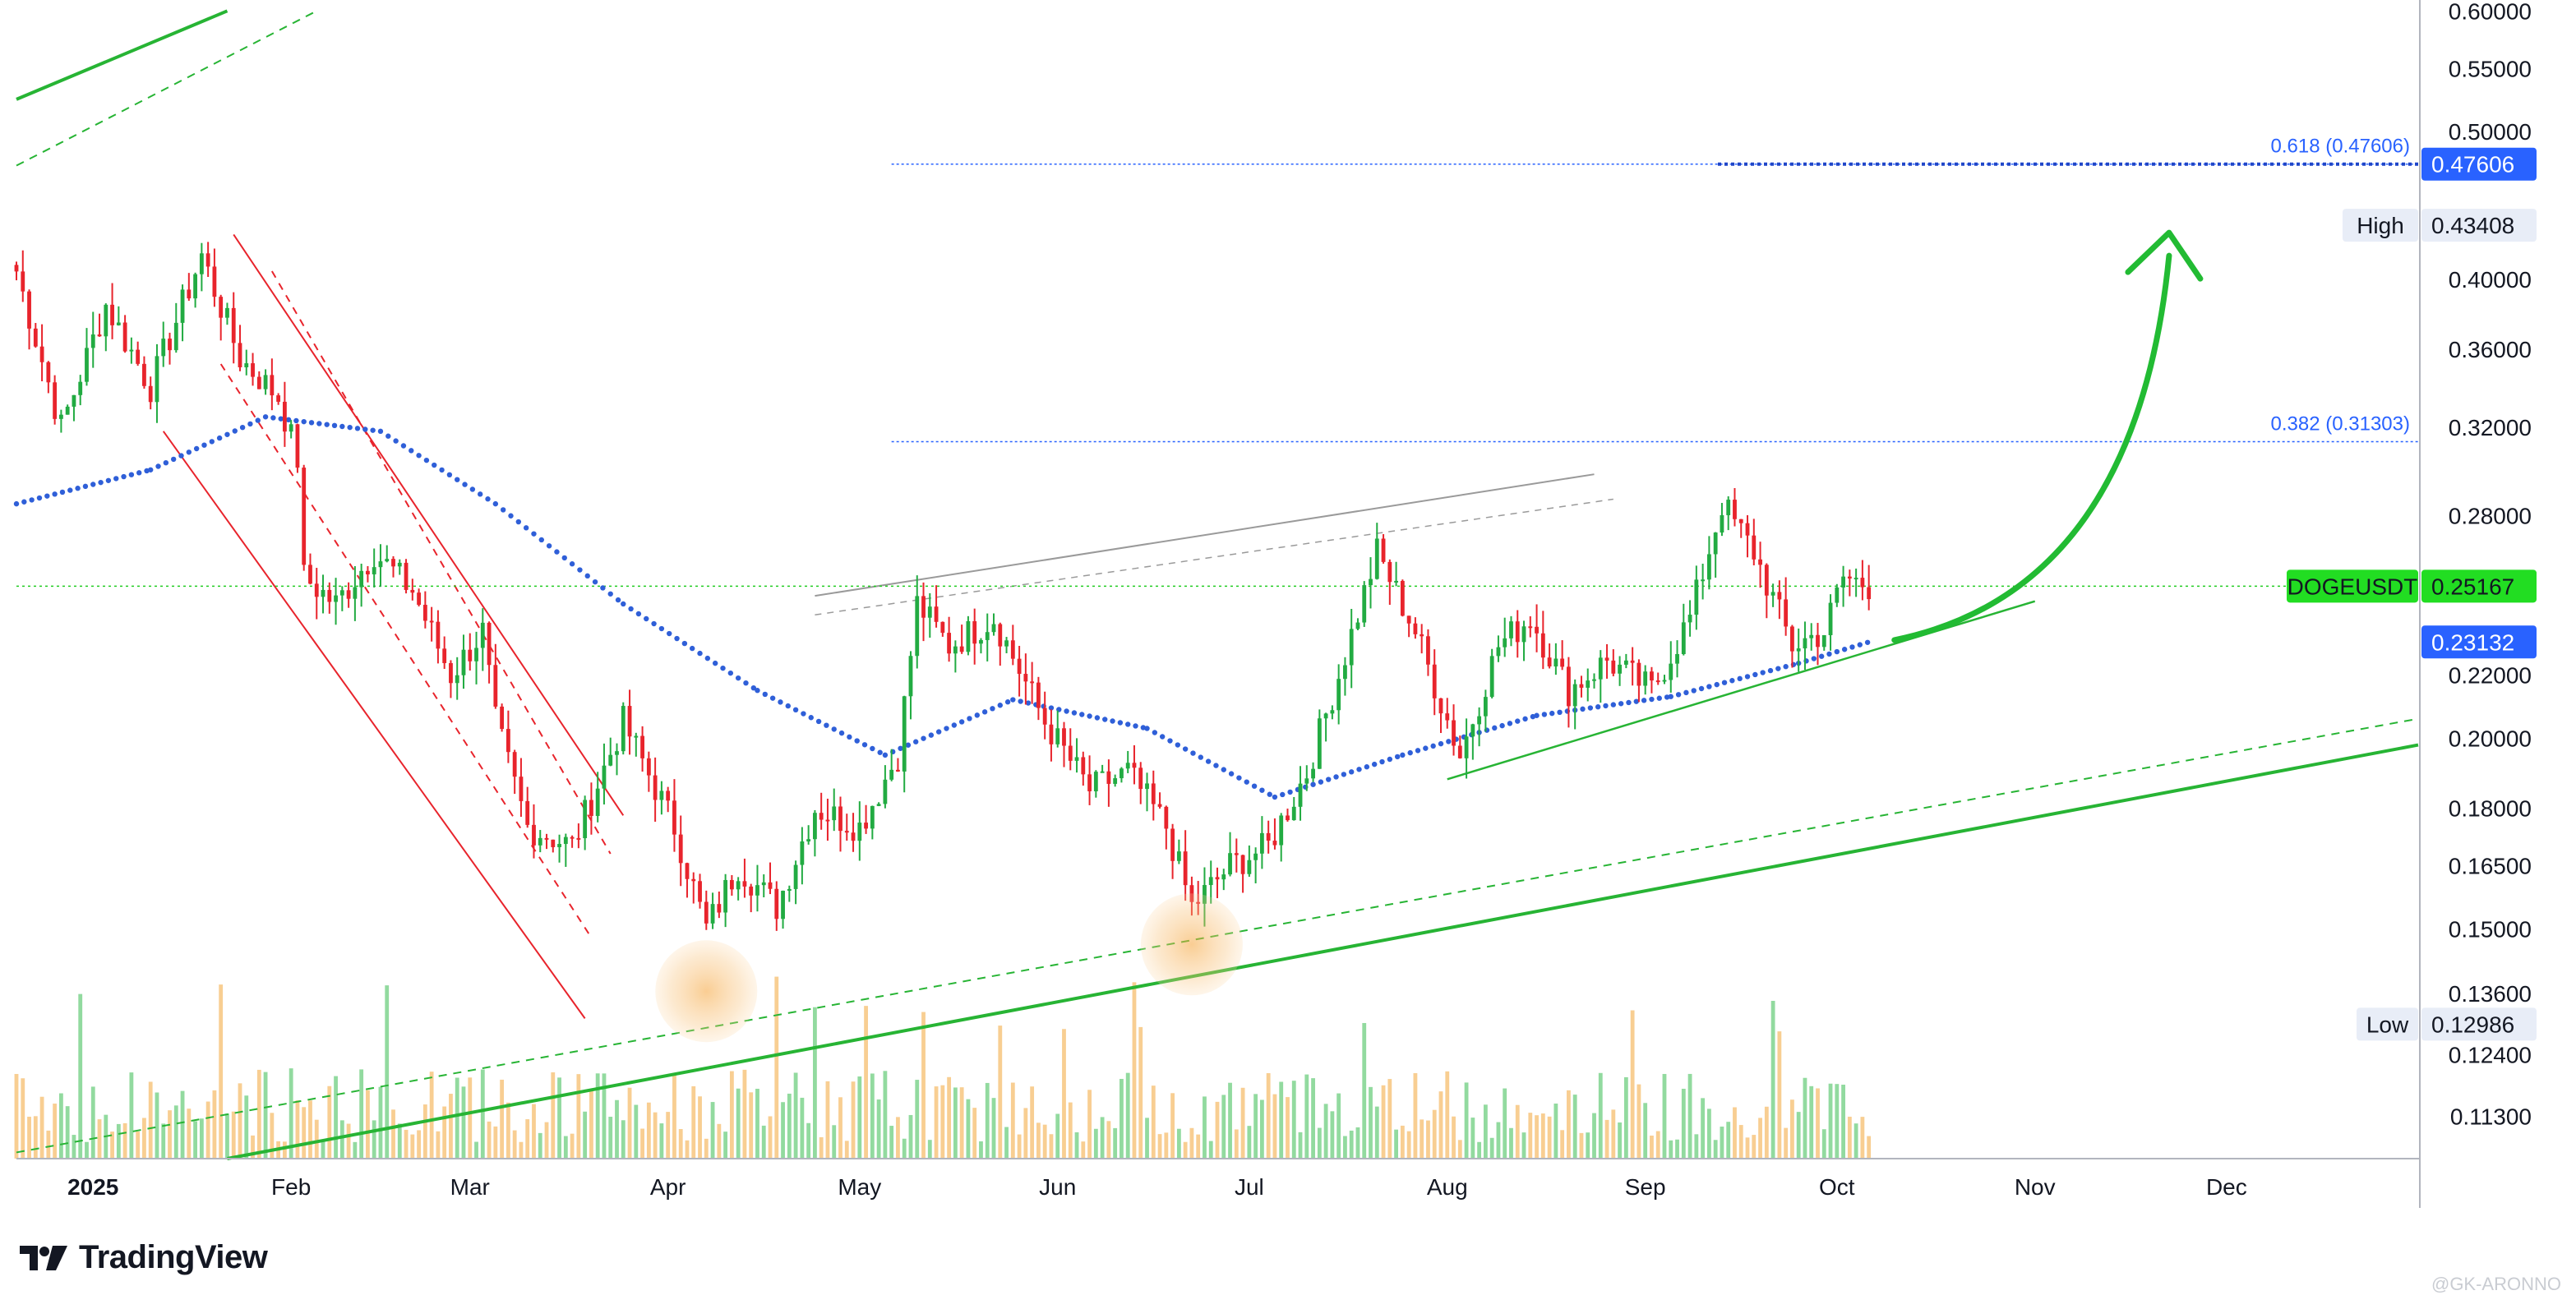  I want to click on bounce-highlight-circle, so click(1191, 944).